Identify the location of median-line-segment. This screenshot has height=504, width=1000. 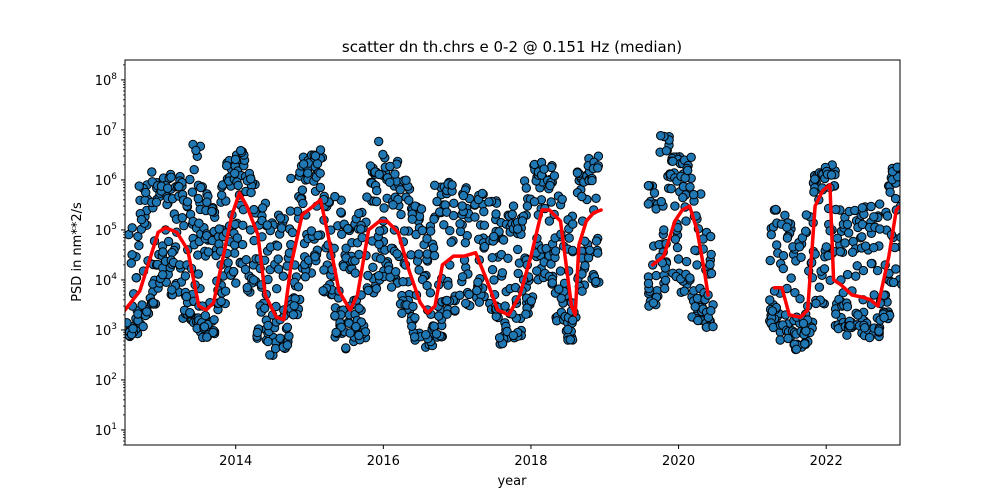
(836, 251).